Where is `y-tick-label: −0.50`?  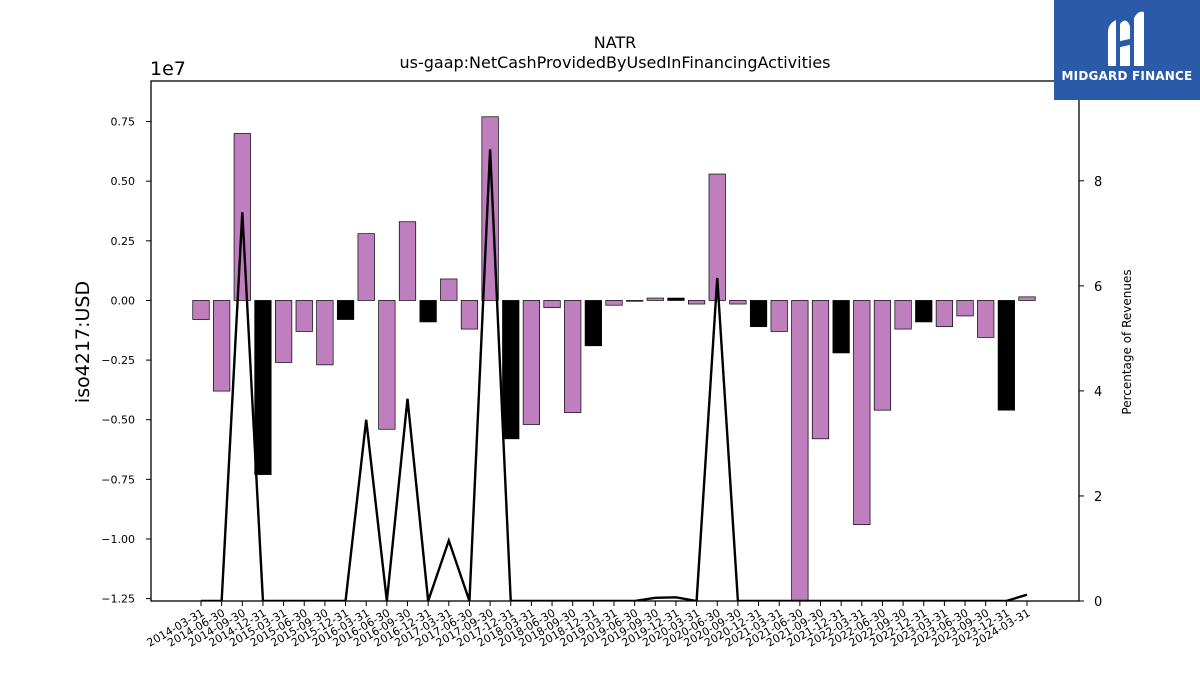
y-tick-label: −0.50 is located at coordinates (118, 420).